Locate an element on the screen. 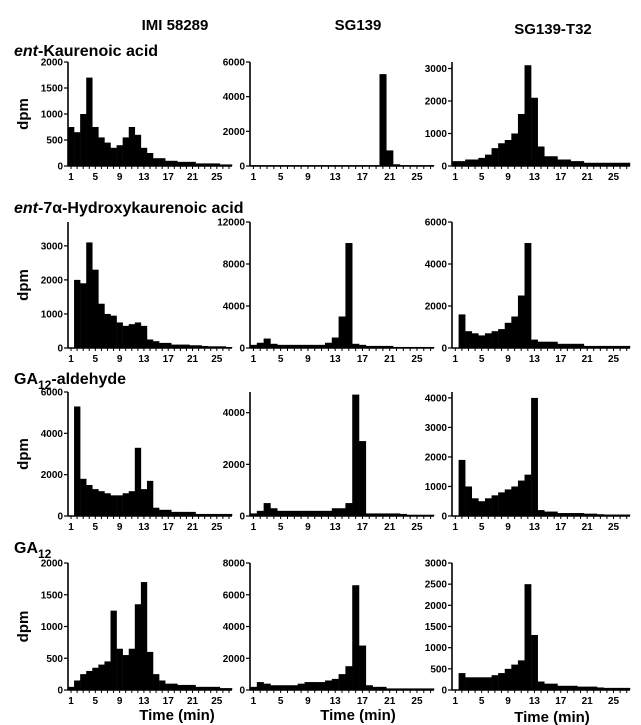 The image size is (641, 725). row-title-italic: ent is located at coordinates (26, 208).